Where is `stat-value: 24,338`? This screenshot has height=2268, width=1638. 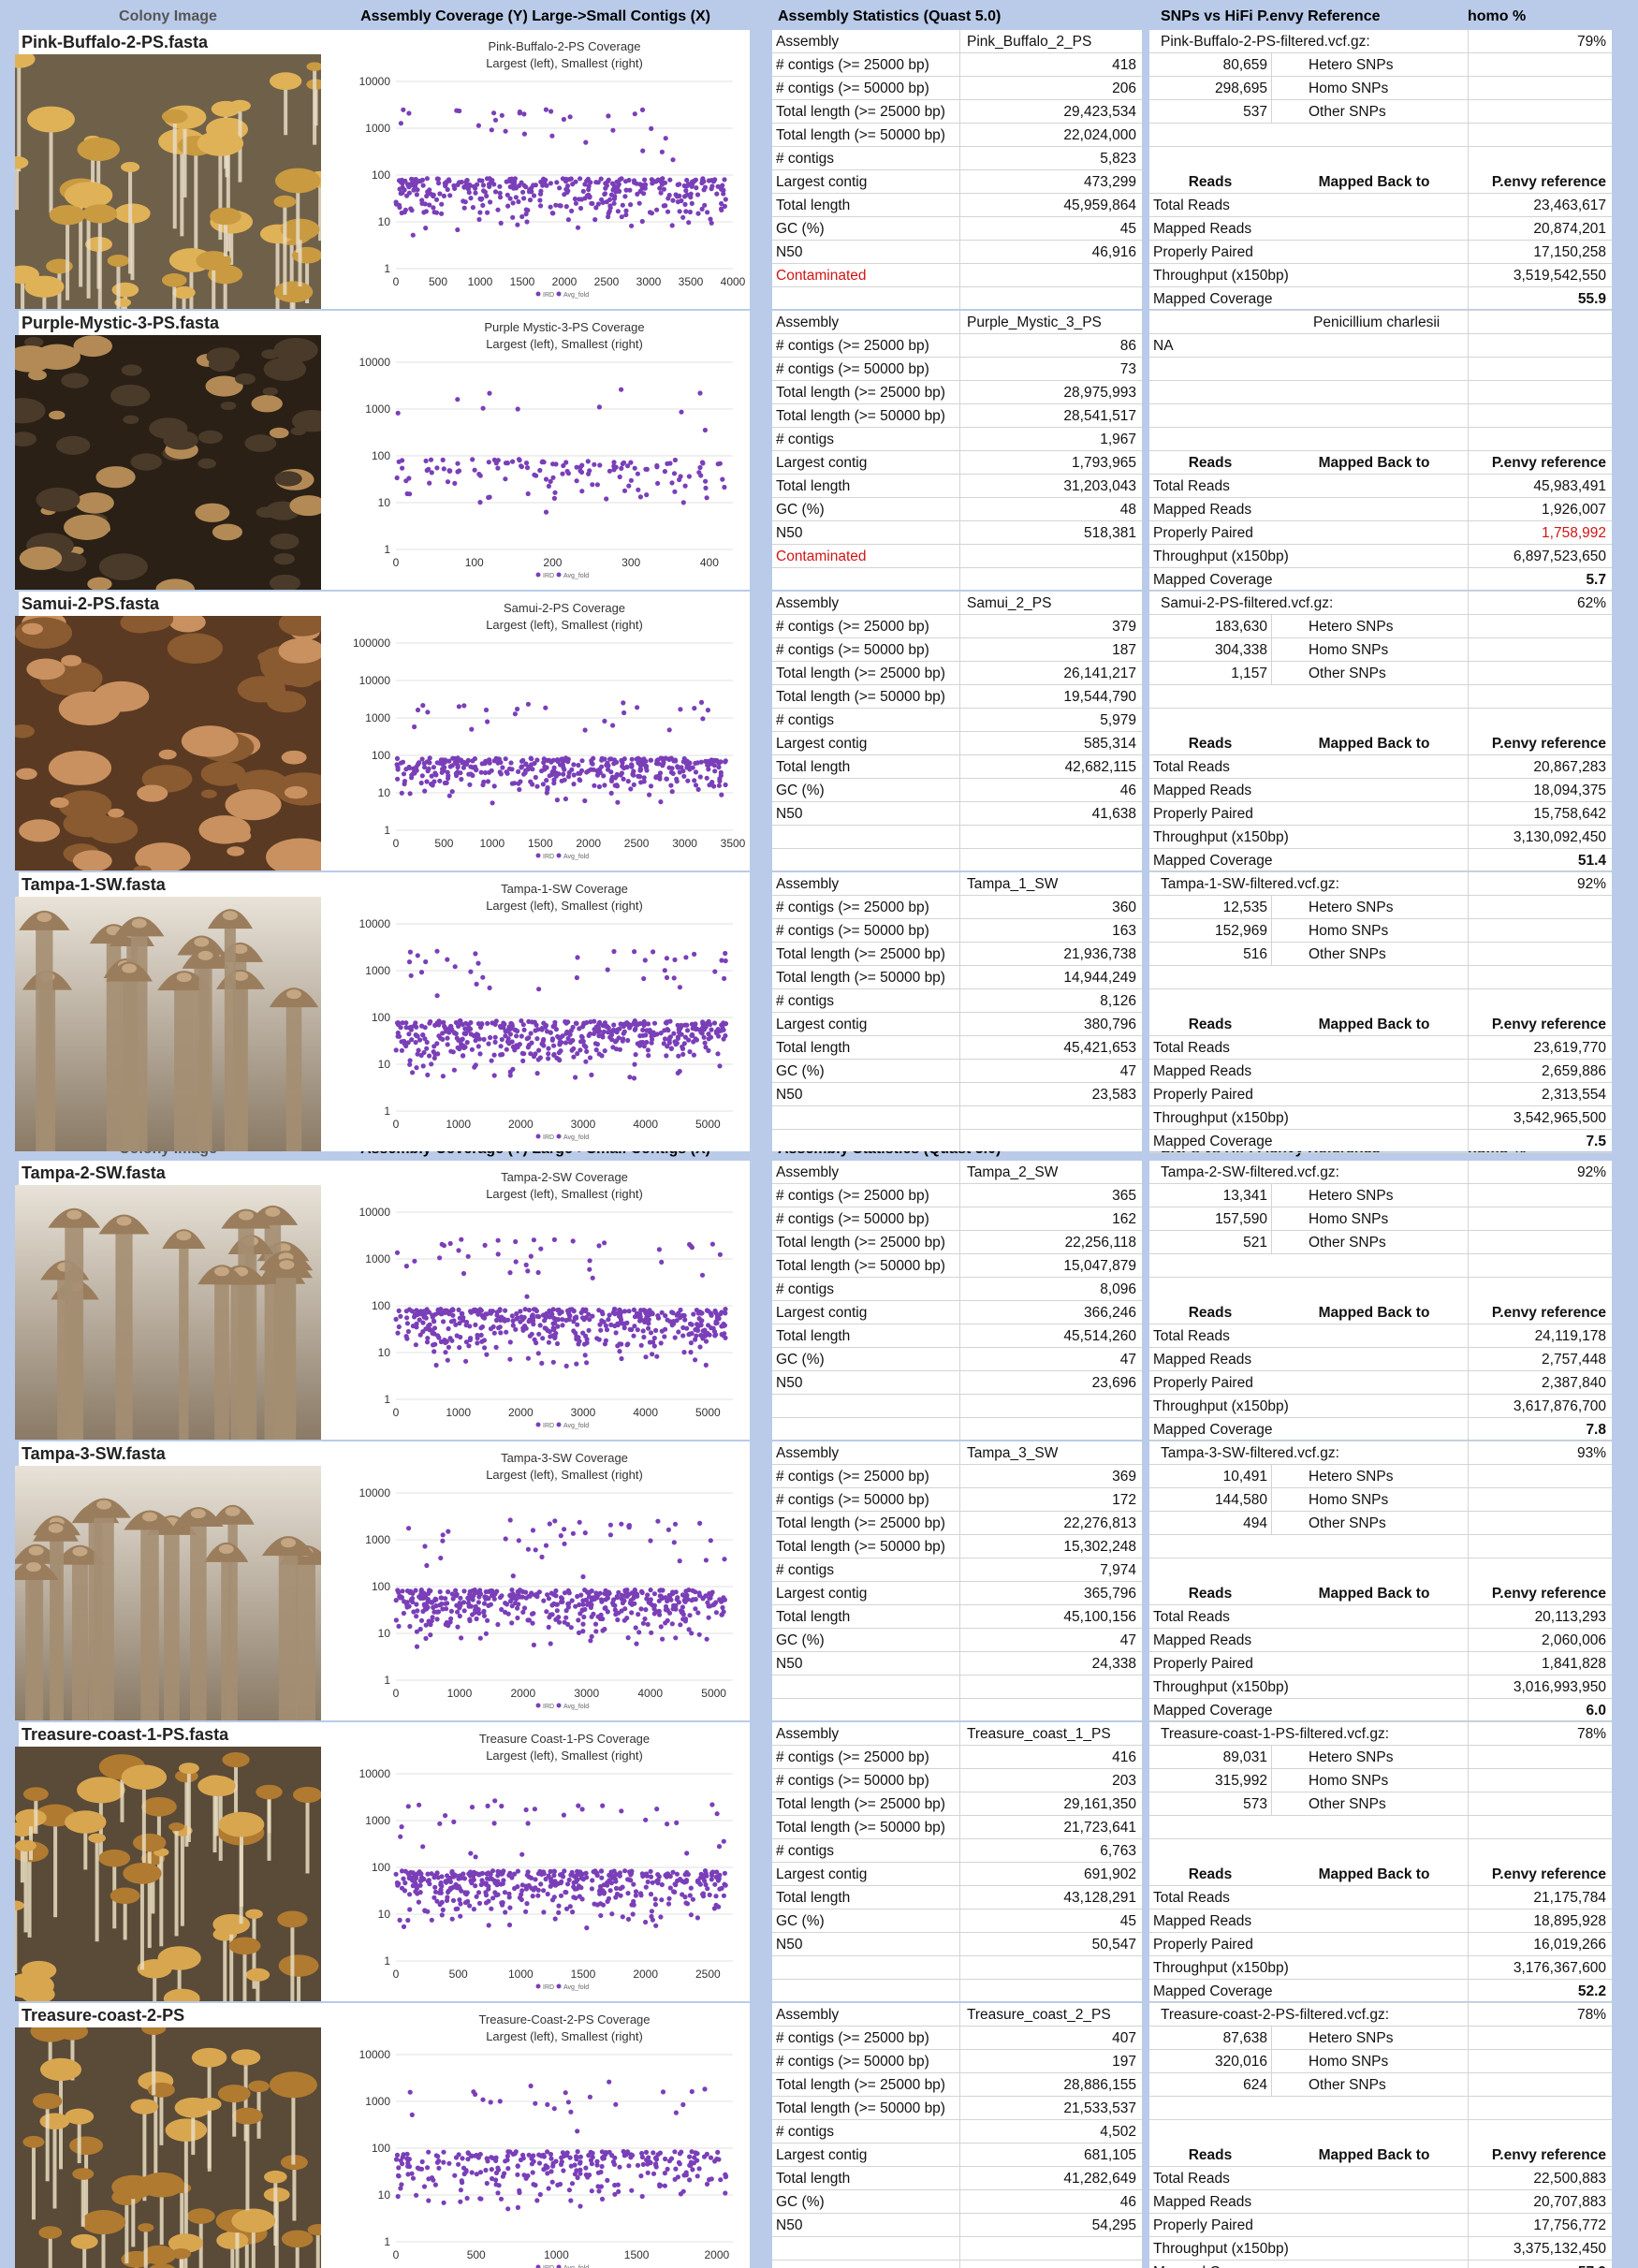 stat-value: 24,338 is located at coordinates (1114, 1664).